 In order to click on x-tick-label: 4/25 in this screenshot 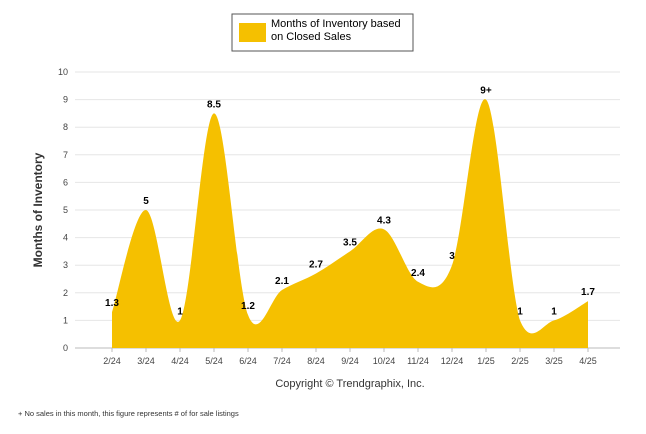, I will do `click(588, 361)`.